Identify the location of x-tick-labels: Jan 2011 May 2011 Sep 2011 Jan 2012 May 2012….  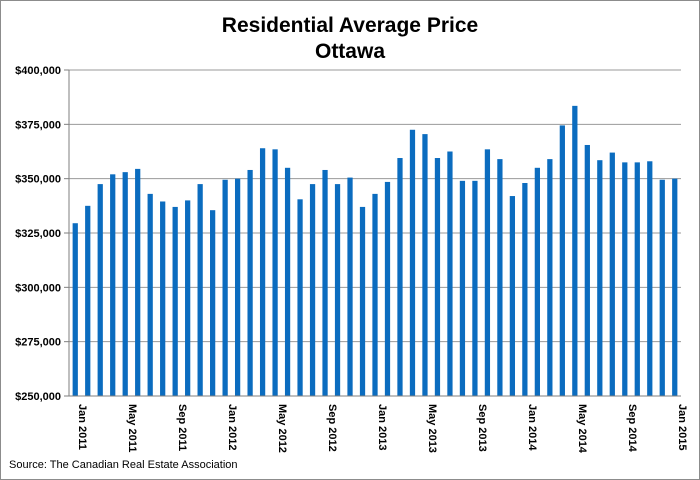
(382, 429).